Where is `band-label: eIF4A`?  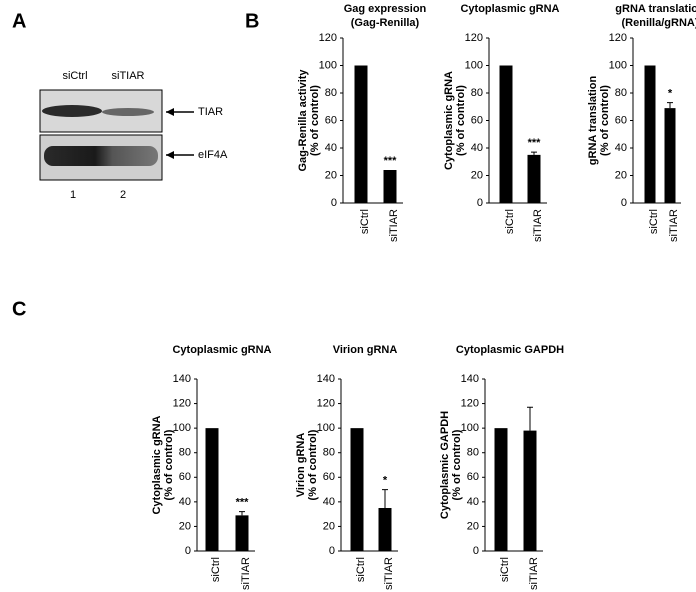 band-label: eIF4A is located at coordinates (213, 155).